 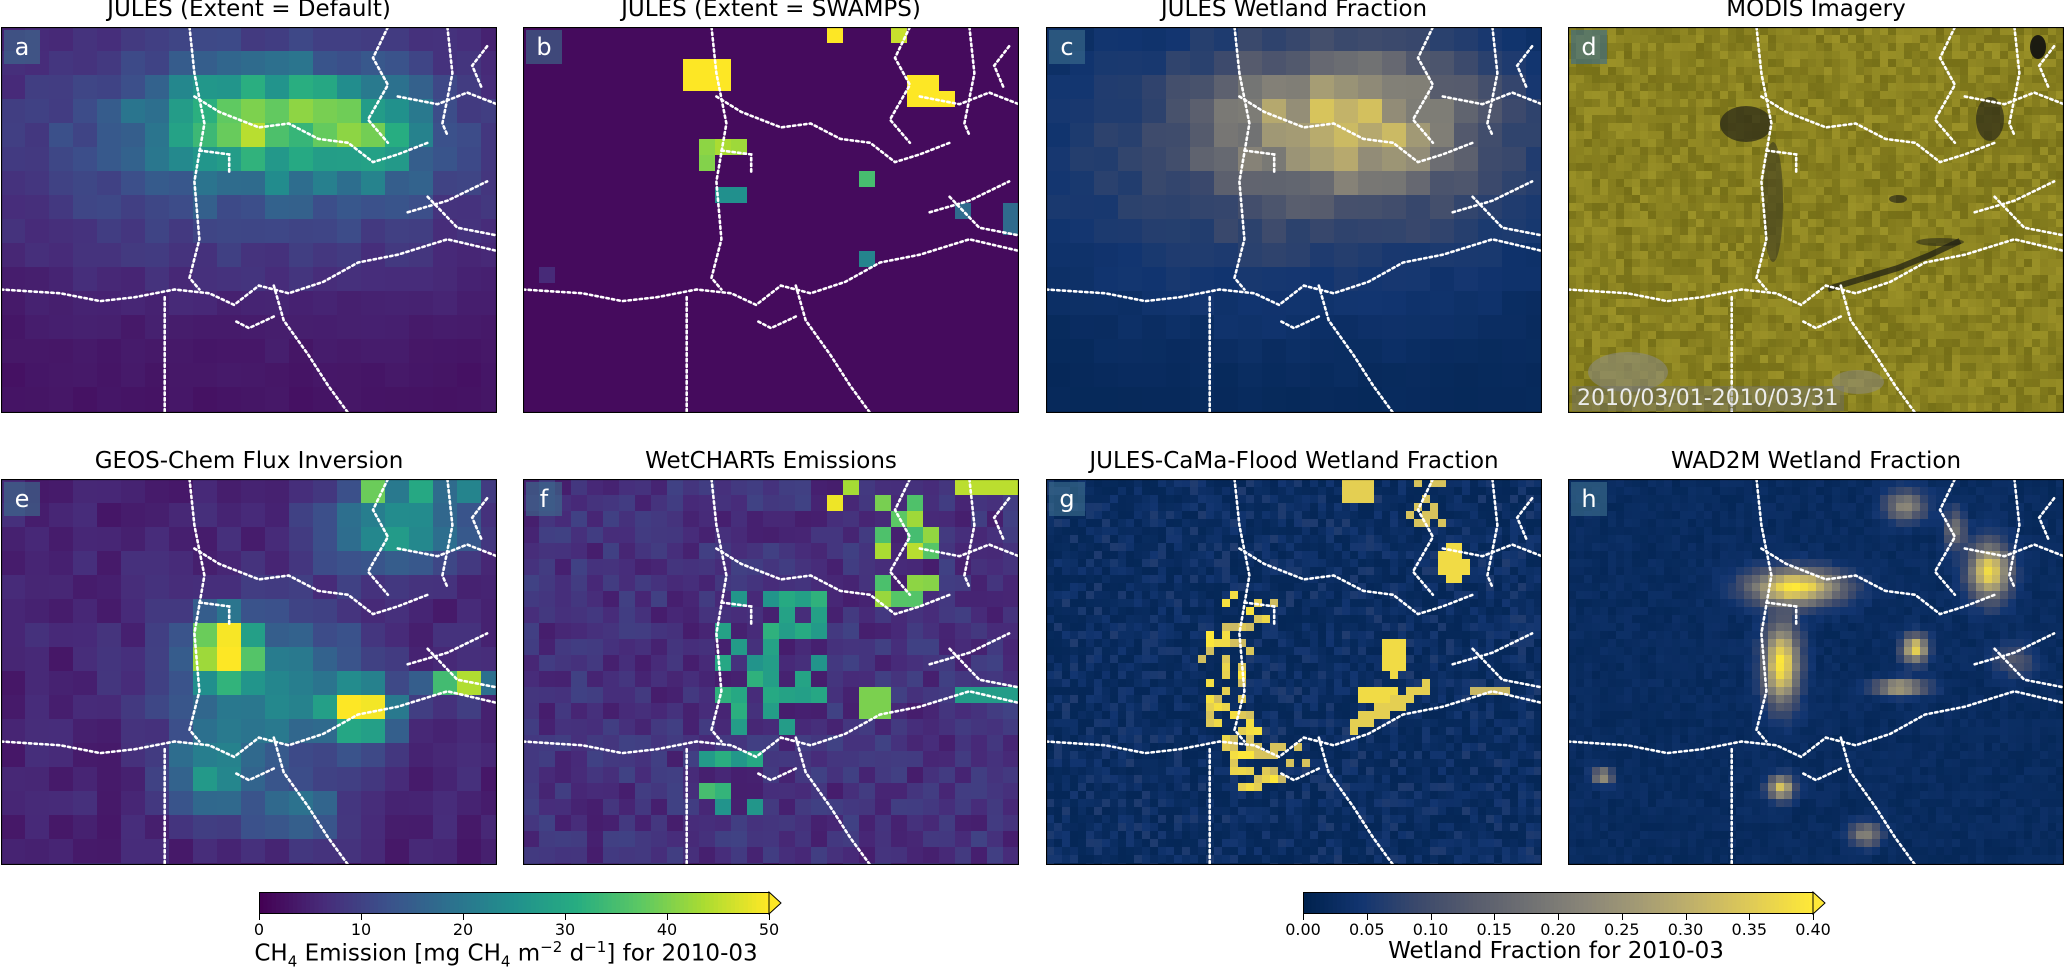 I want to click on map-raster, so click(x=771, y=672).